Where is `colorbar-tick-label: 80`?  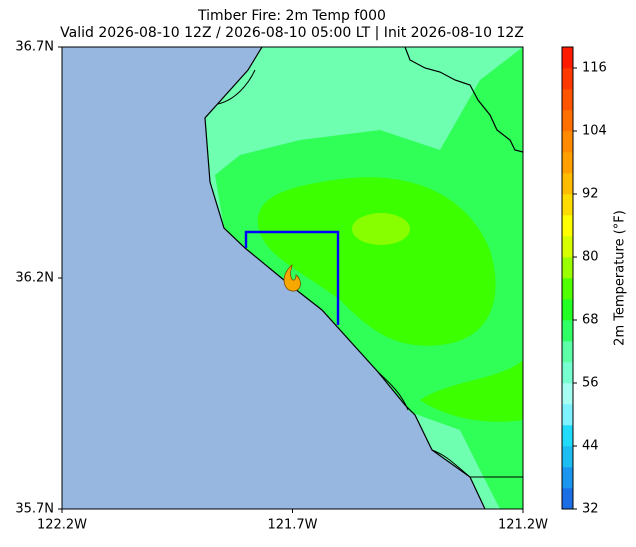
colorbar-tick-label: 80 is located at coordinates (590, 257).